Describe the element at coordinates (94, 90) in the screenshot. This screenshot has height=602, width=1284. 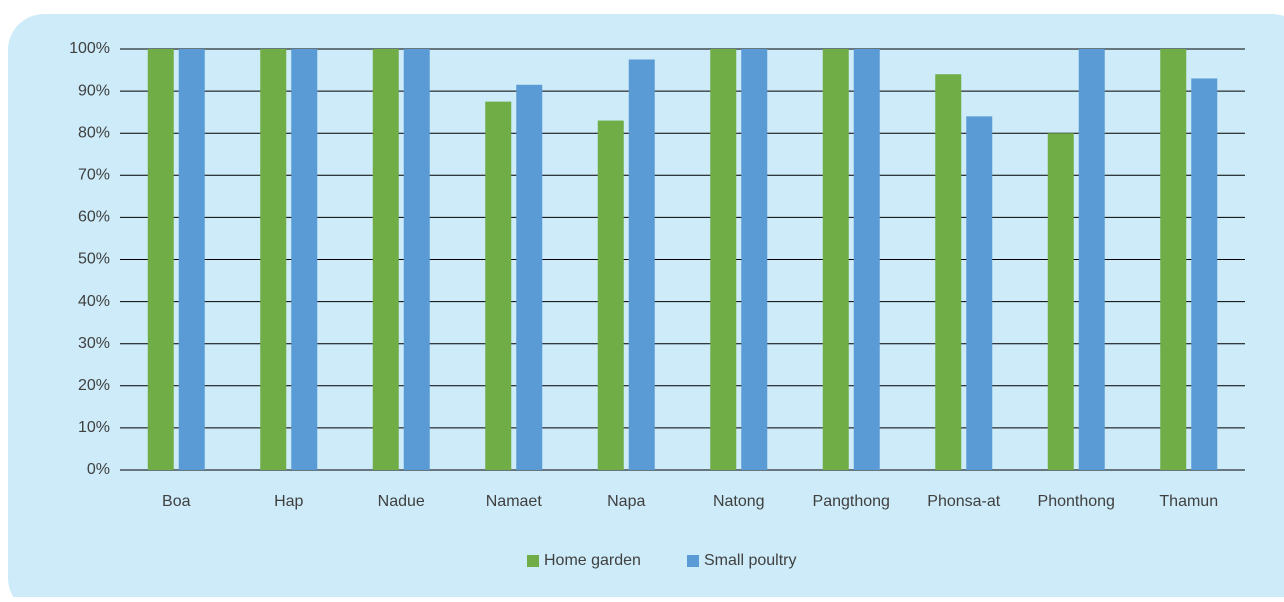
I see `y-tick-label: 90%` at that location.